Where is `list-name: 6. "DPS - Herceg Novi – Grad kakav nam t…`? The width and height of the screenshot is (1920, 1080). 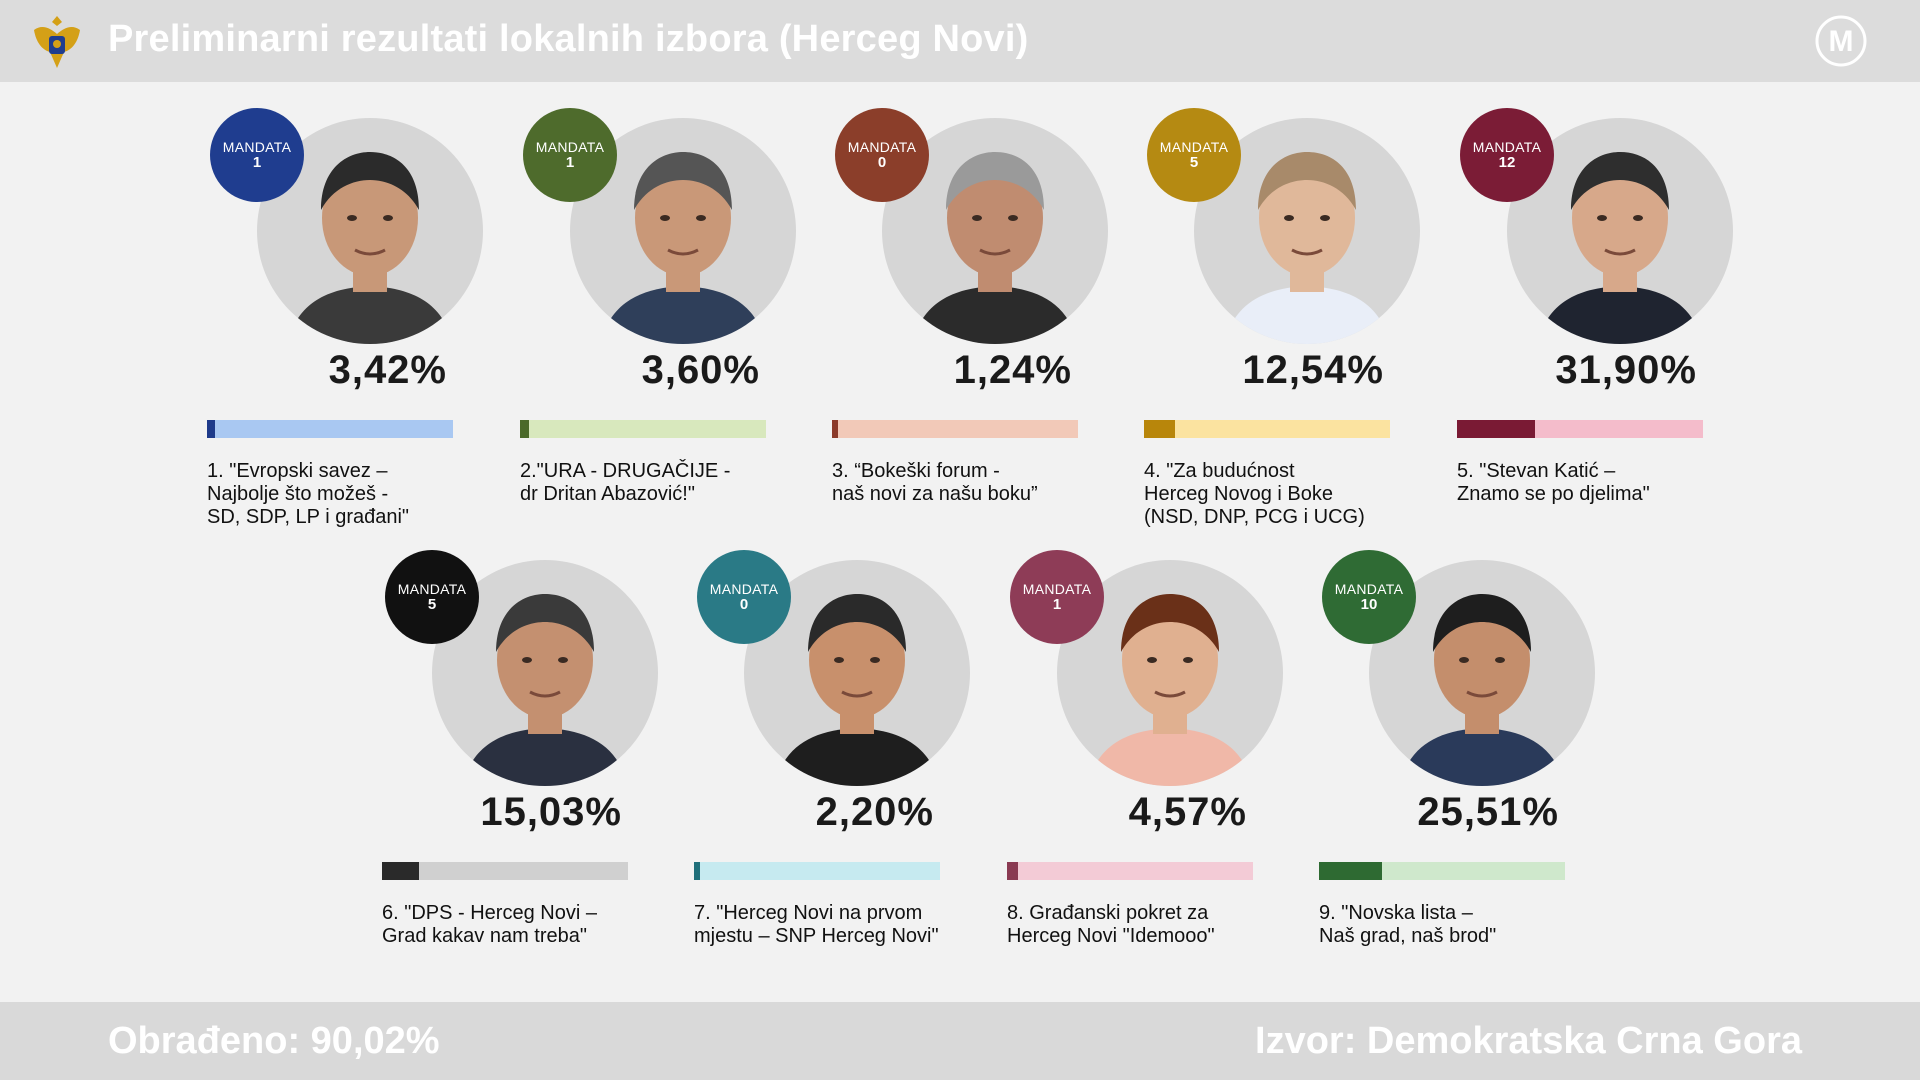 list-name: 6. "DPS - Herceg Novi – Grad kakav nam t… is located at coordinates (489, 924).